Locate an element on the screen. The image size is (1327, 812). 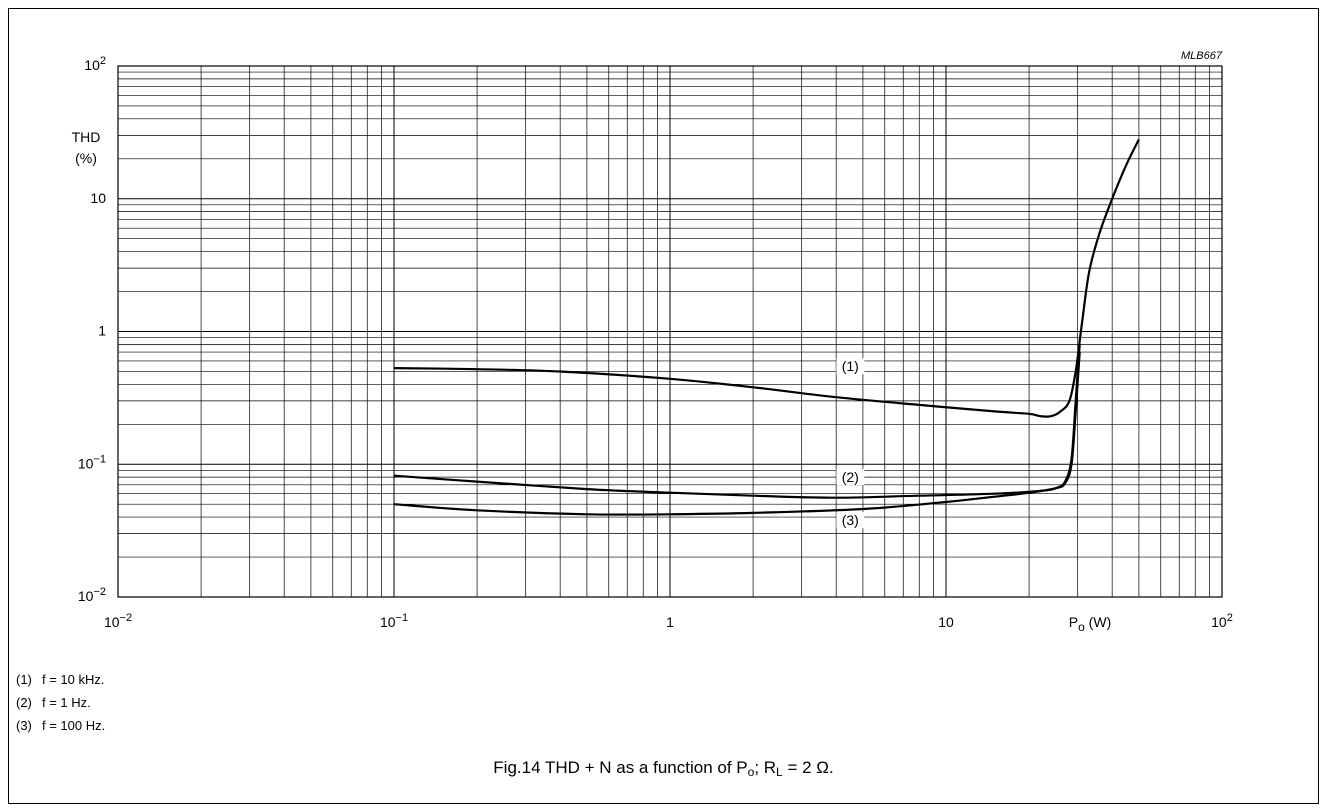
caption-prefix: Fig.14 THD + N as a function of P is located at coordinates (620, 767).